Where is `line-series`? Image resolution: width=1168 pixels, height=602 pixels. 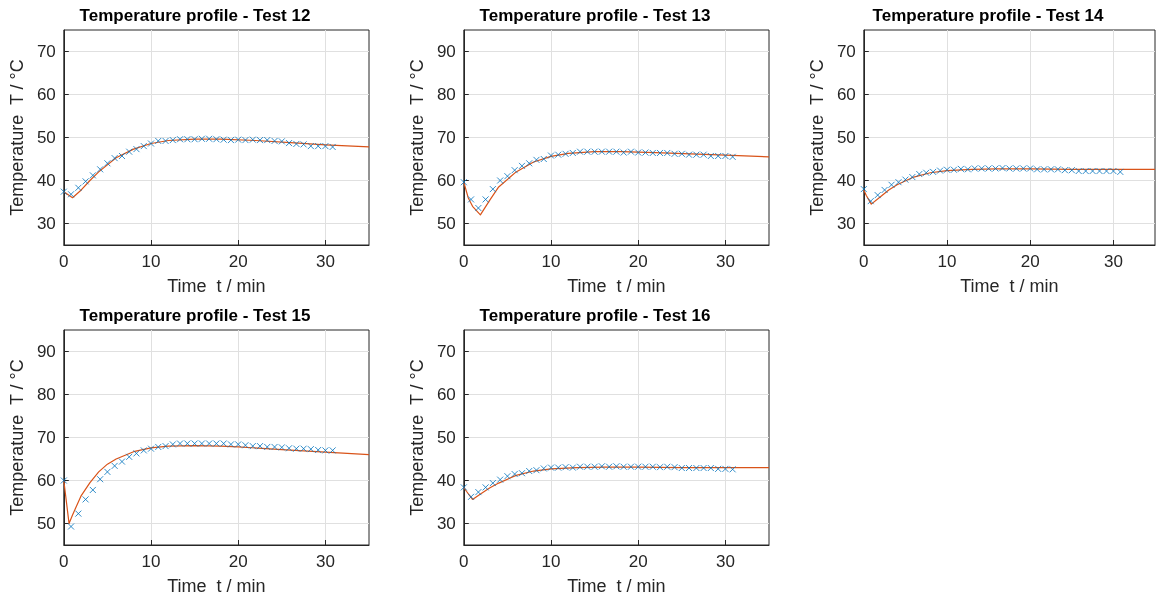 line-series is located at coordinates (1009, 186).